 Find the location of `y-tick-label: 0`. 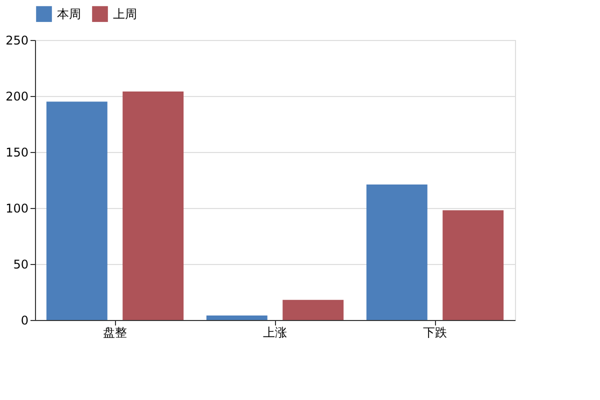

y-tick-label: 0 is located at coordinates (24, 321).